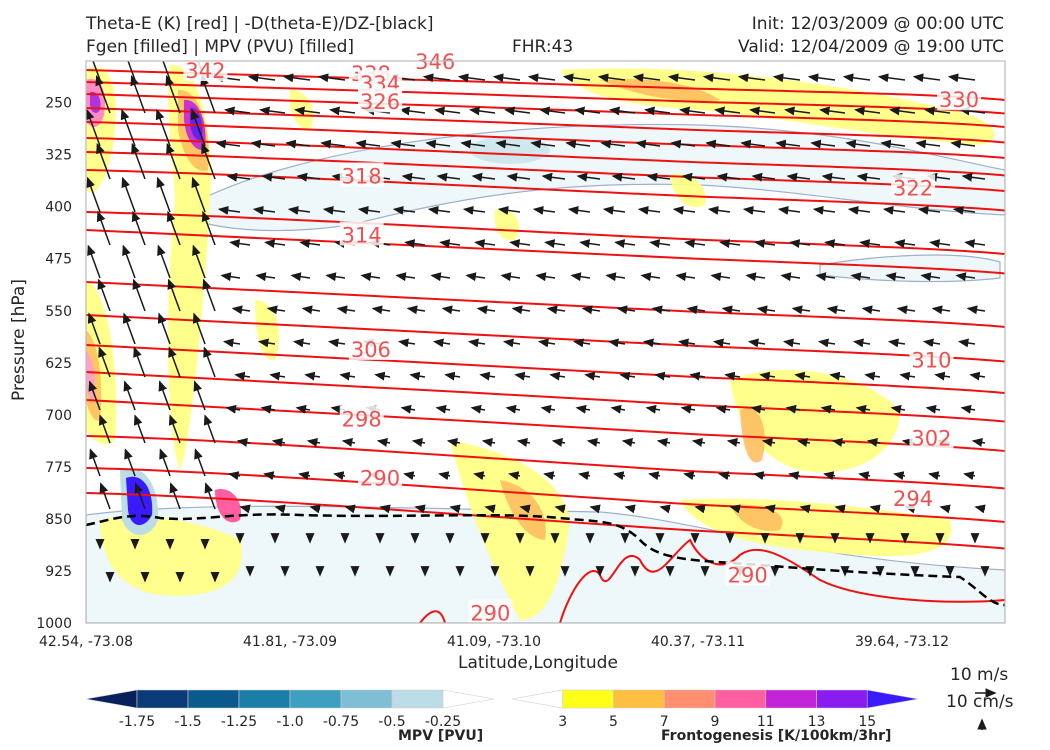 The height and width of the screenshot is (750, 1050). What do you see at coordinates (58, 416) in the screenshot?
I see `y-tick-700: 700` at bounding box center [58, 416].